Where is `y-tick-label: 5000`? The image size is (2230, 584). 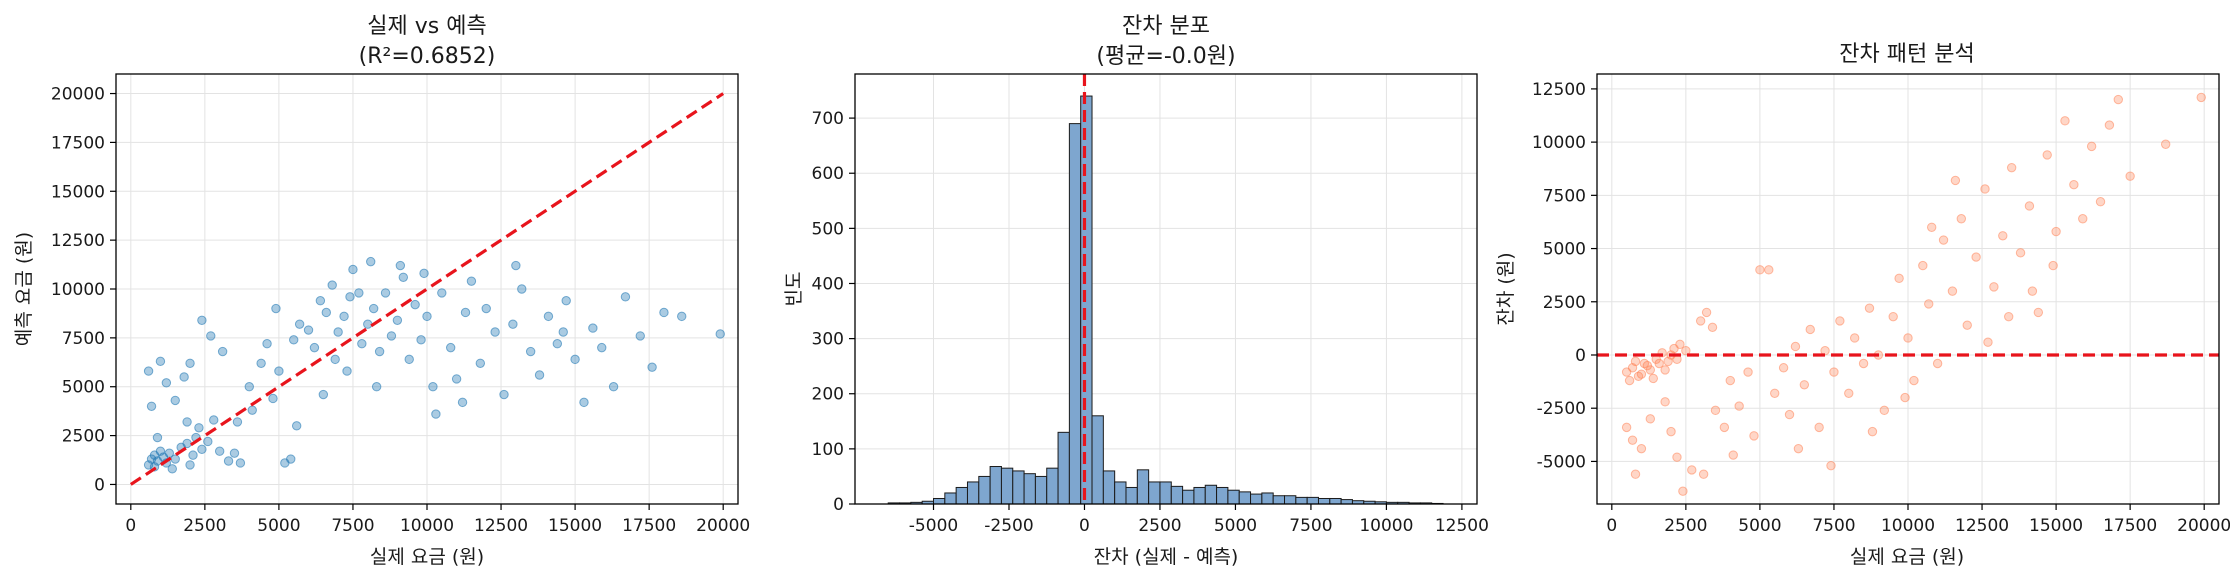 y-tick-label: 5000 is located at coordinates (83, 388).